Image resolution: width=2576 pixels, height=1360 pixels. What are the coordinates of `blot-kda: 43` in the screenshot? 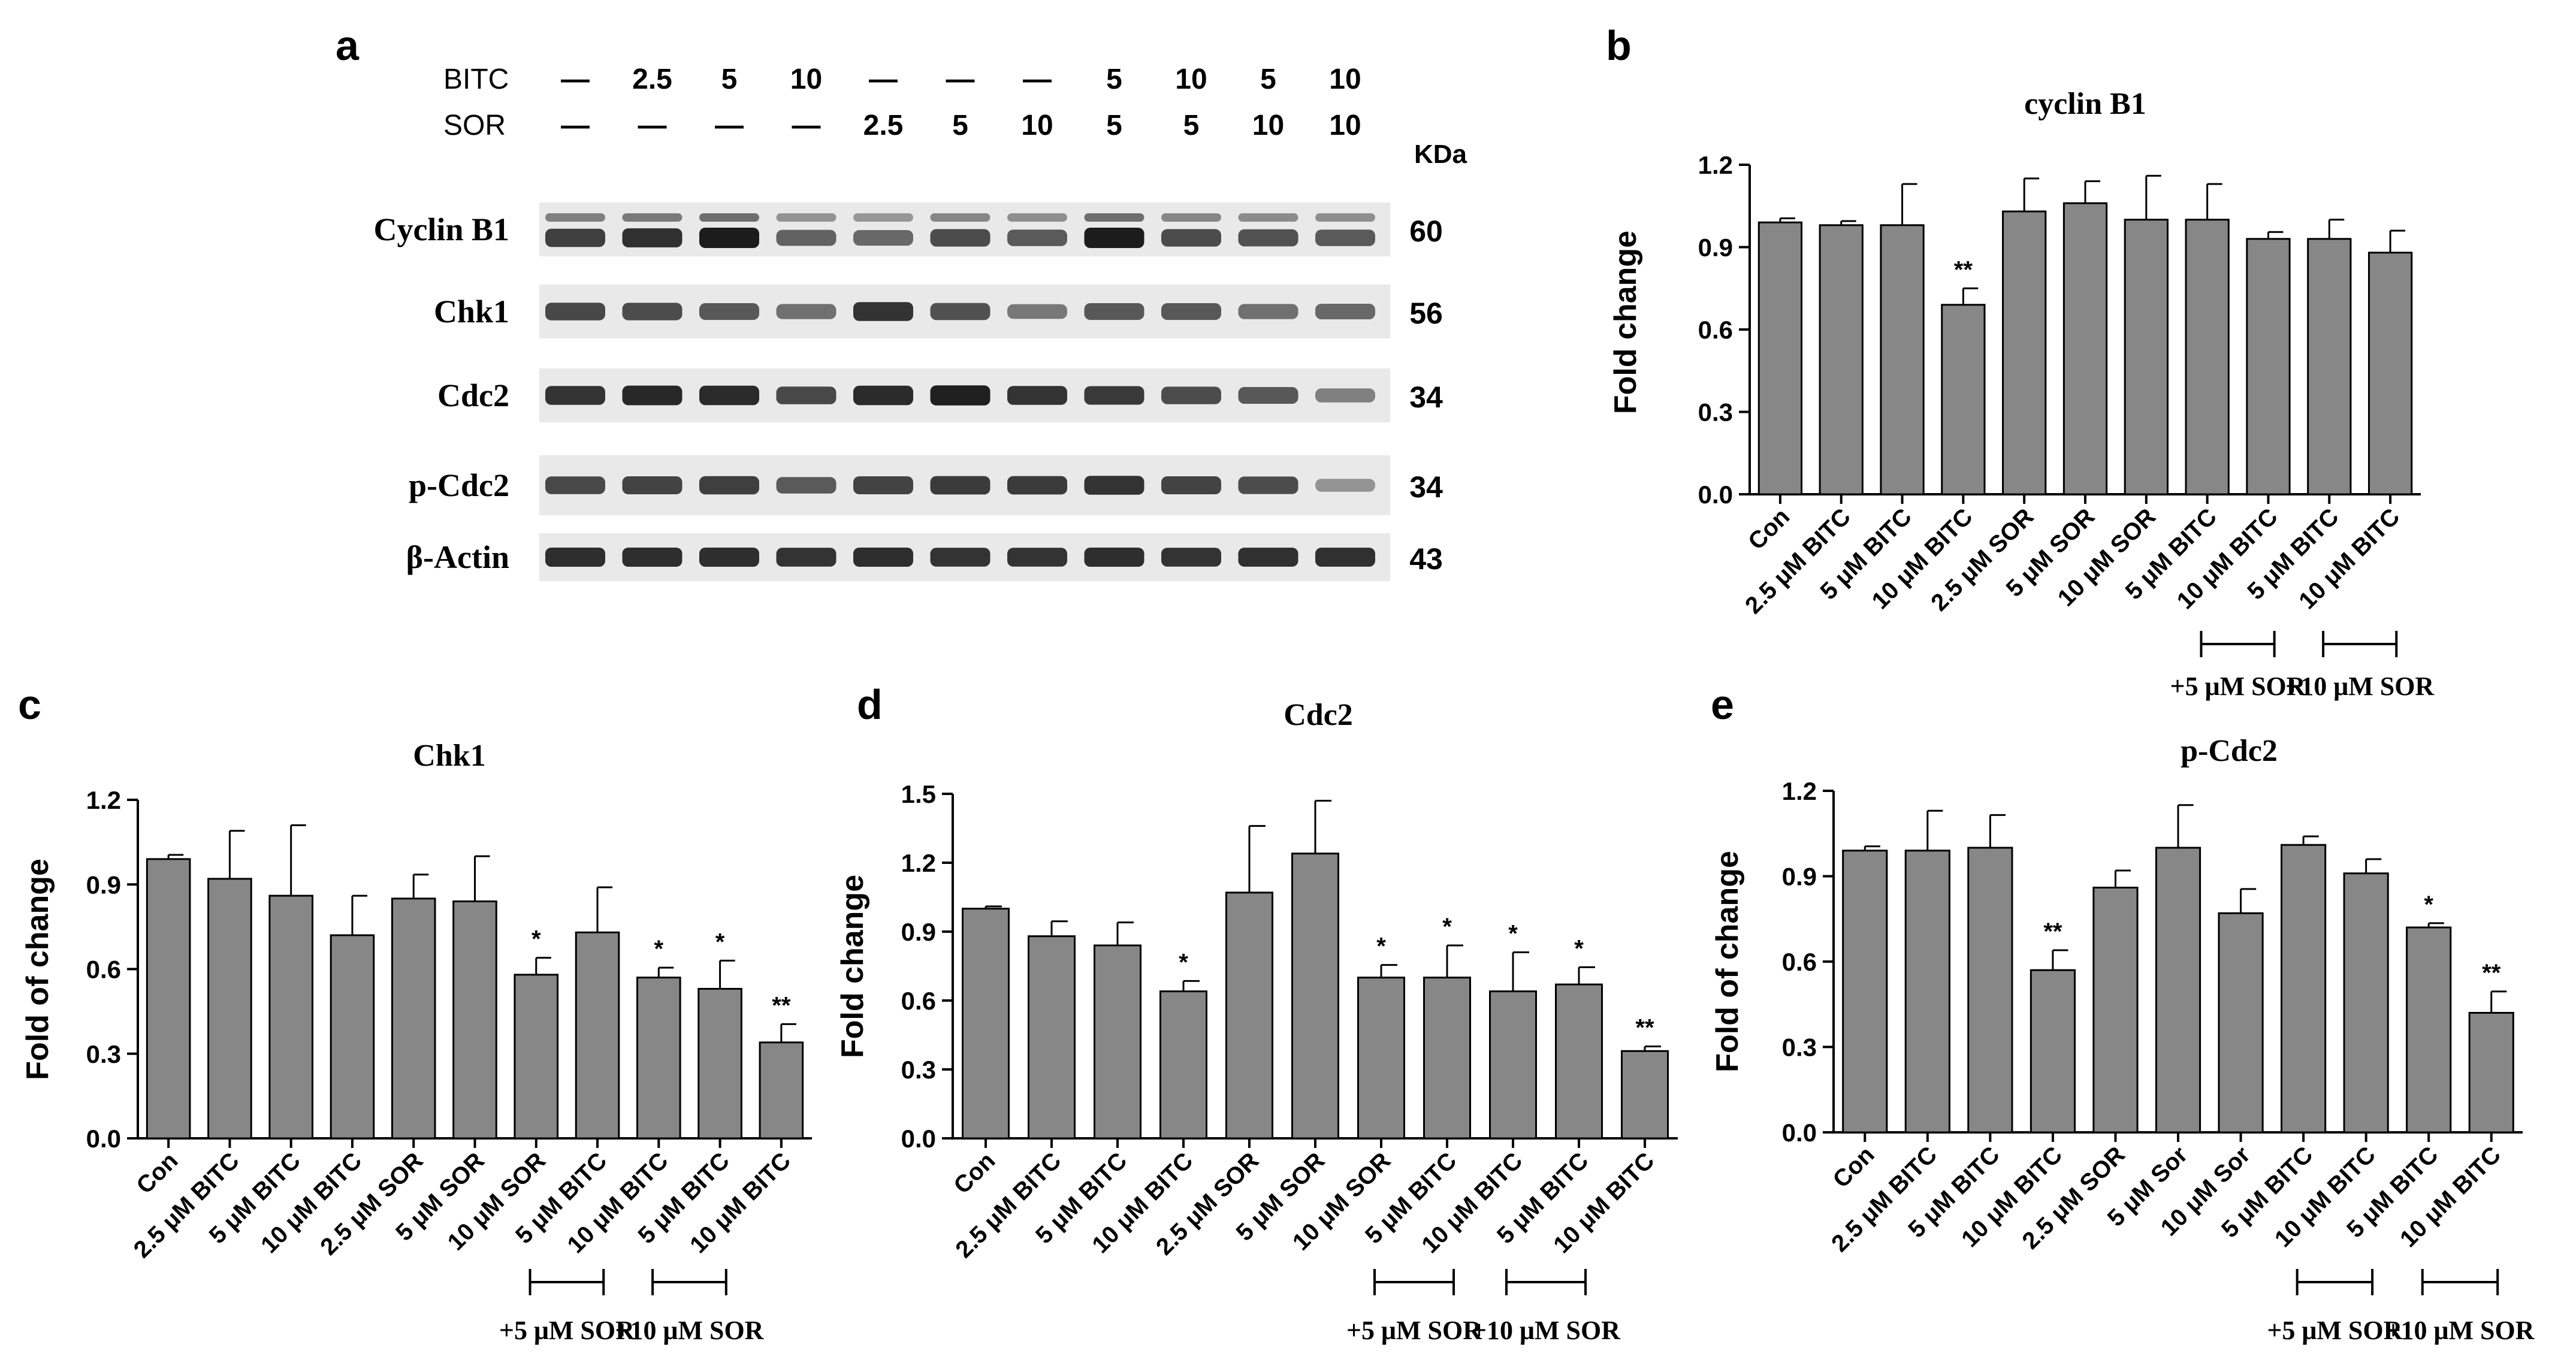 It's located at (1426, 559).